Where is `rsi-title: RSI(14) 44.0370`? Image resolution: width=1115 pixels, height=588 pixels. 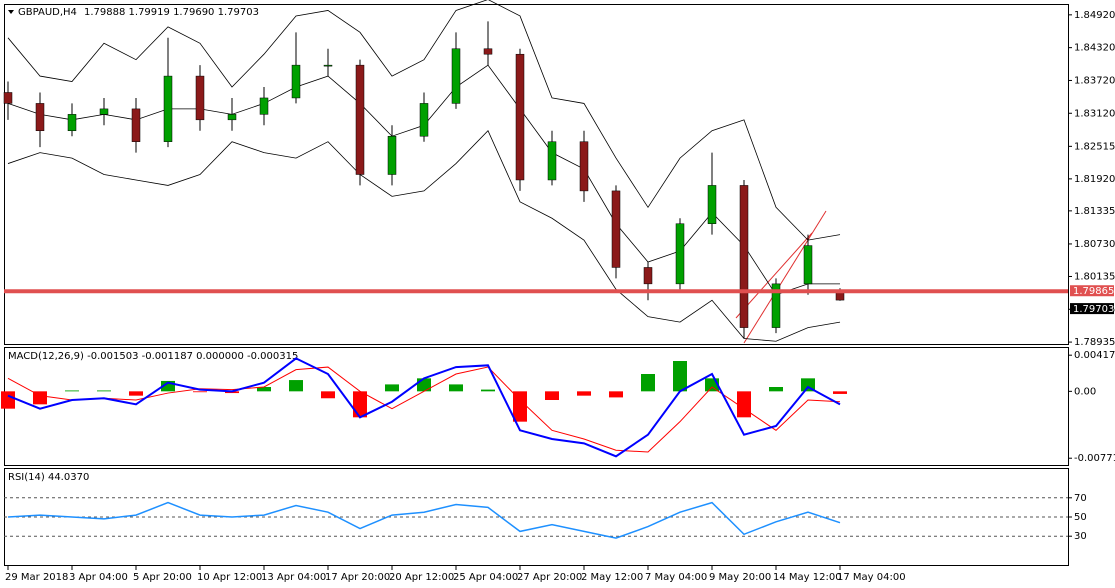
rsi-title: RSI(14) 44.0370 is located at coordinates (48, 477).